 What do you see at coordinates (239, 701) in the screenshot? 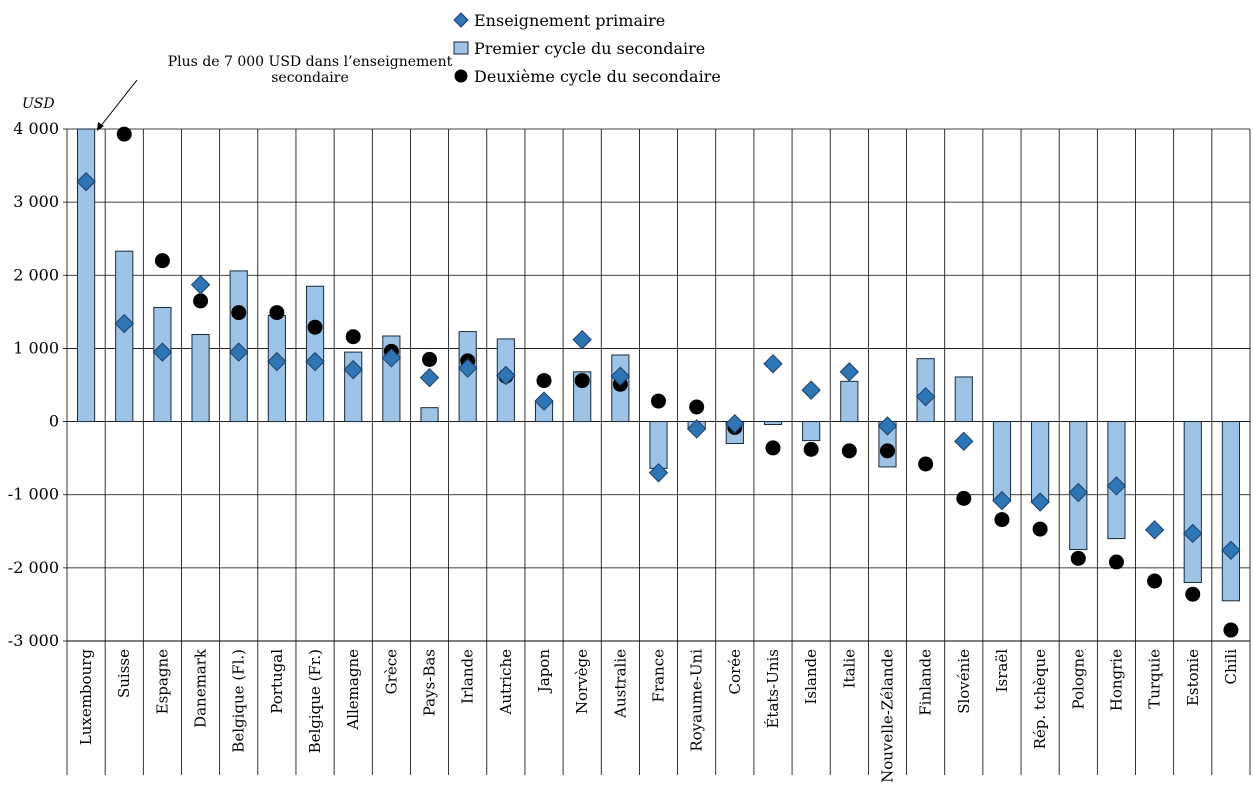
I see `x-tick-label: Belgique (Fl.)` at bounding box center [239, 701].